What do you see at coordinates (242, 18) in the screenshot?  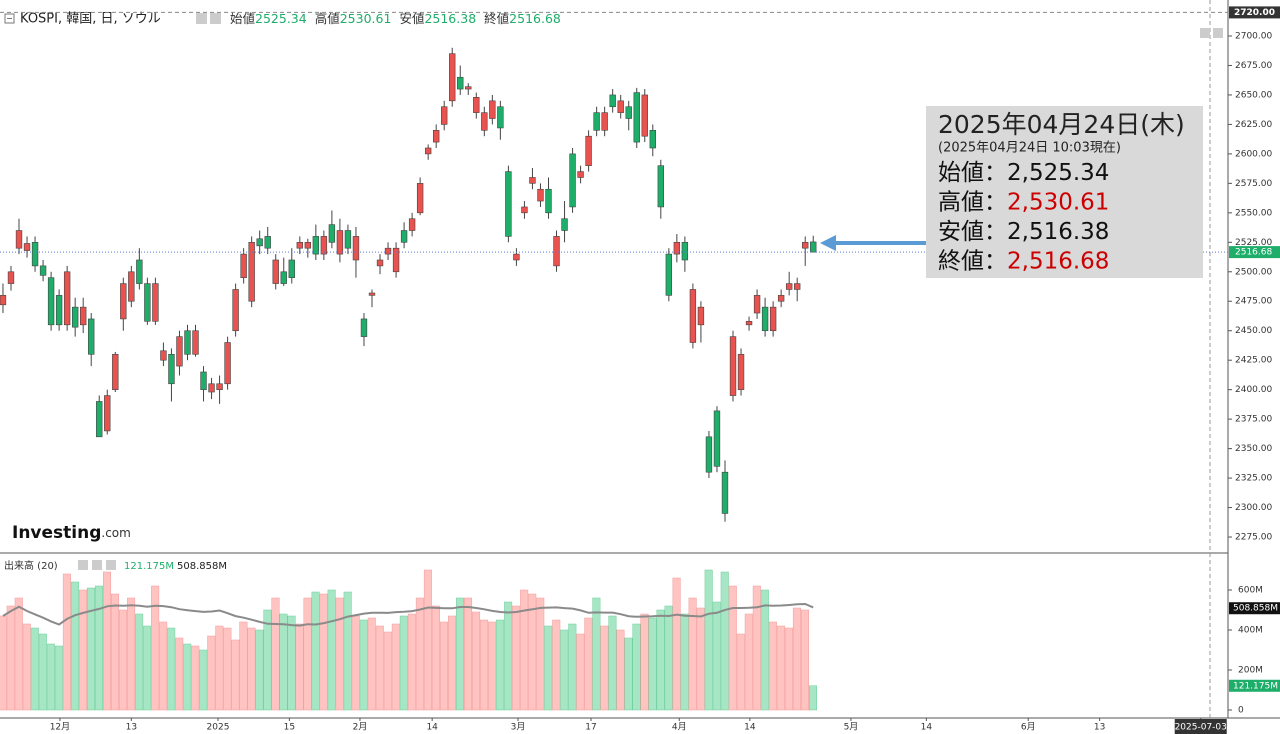 I see `header-label: 始値` at bounding box center [242, 18].